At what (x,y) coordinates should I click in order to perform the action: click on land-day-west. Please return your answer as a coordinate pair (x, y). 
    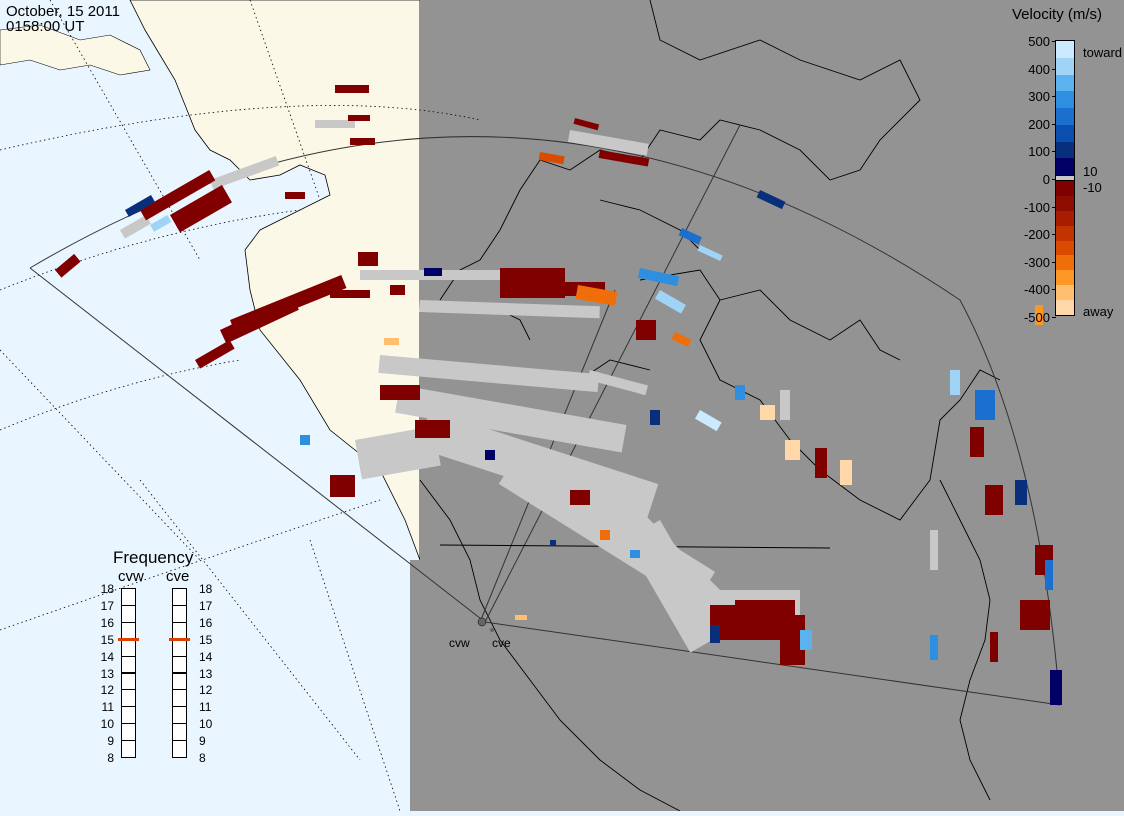
    Looking at the image, I should click on (75, 50).